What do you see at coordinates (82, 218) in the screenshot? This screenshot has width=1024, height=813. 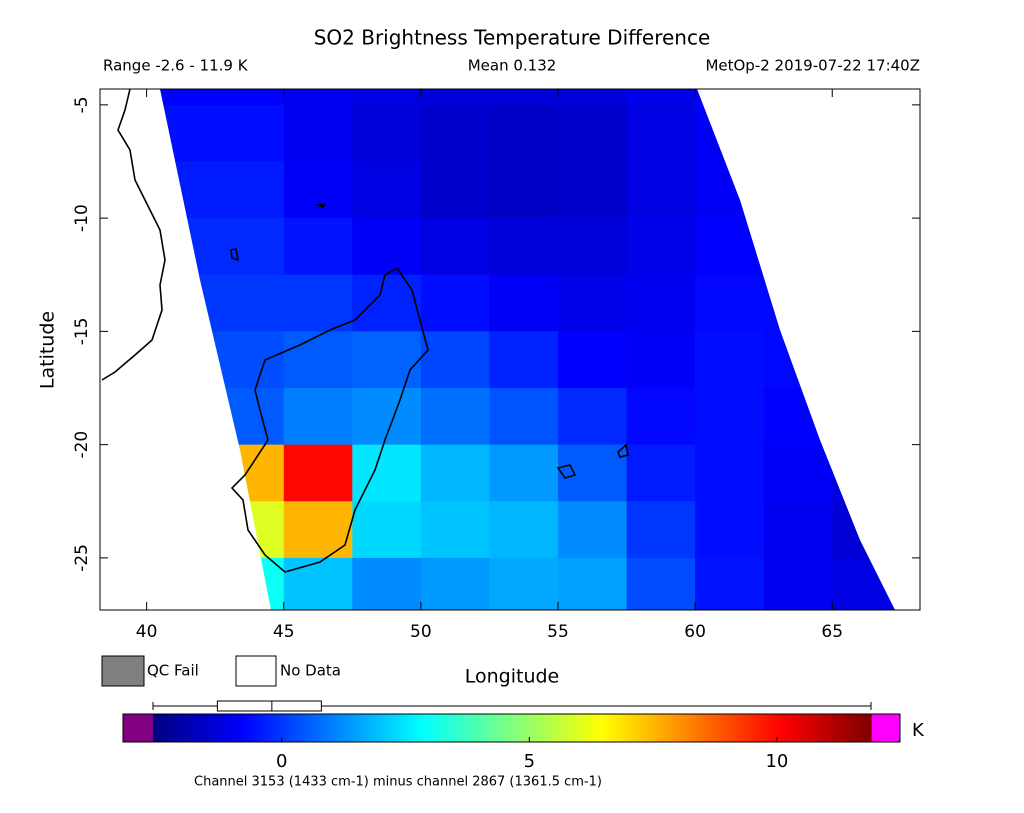 I see `y-tick-label: -10` at bounding box center [82, 218].